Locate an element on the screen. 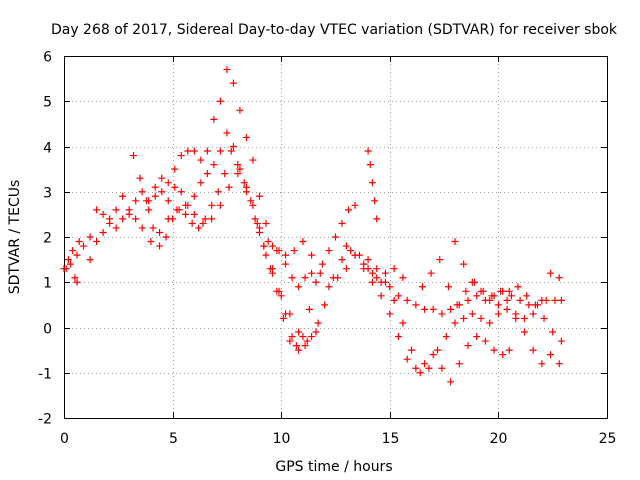  series-track-g is located at coordinates (463, 316).